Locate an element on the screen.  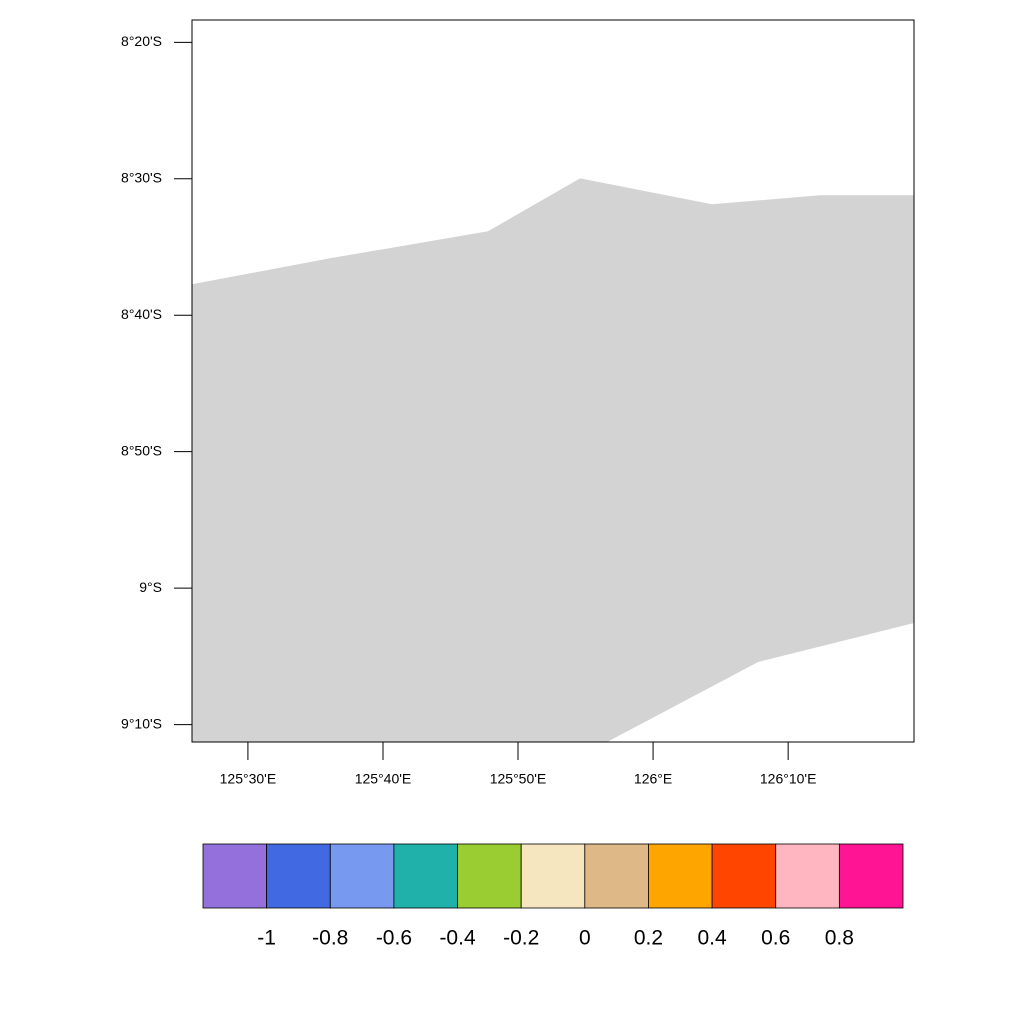
colorbar-label: -0.2 is located at coordinates (521, 938).